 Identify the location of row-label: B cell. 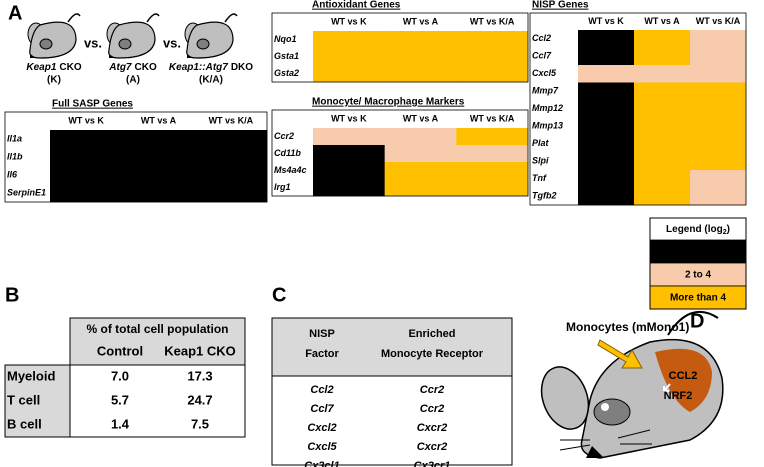
(24, 423).